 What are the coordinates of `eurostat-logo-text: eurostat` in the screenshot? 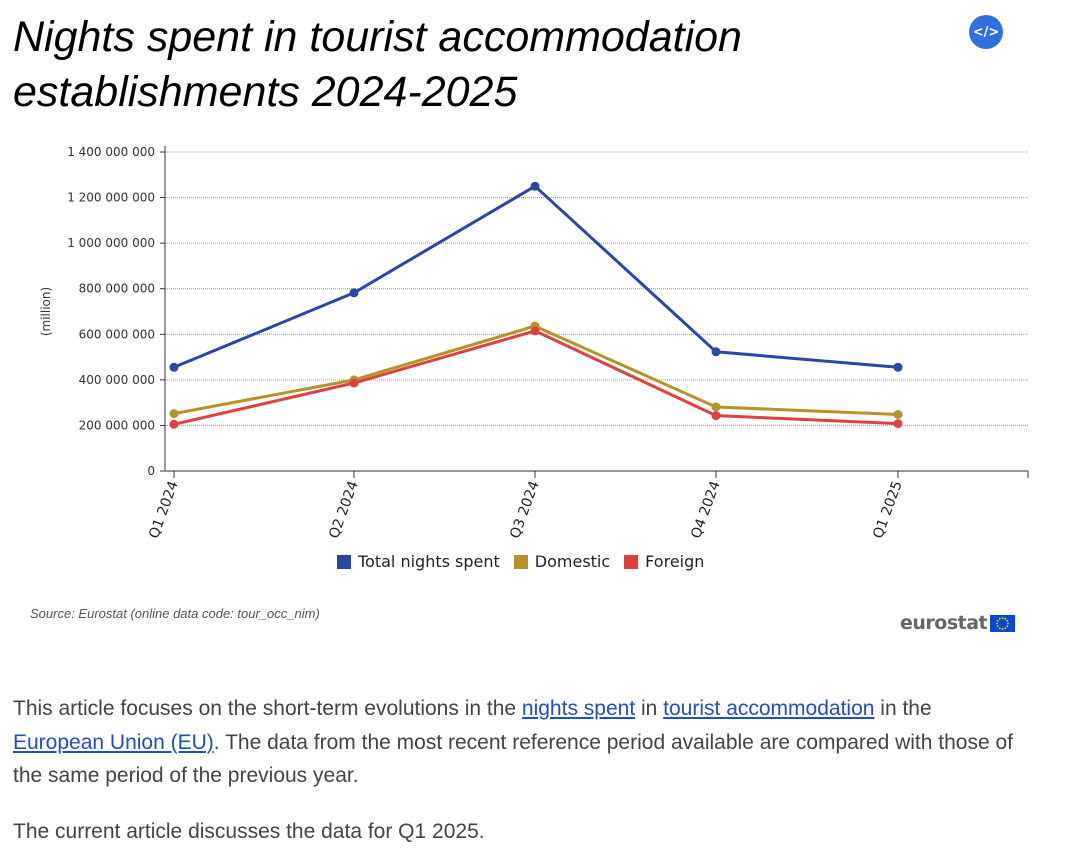 It's located at (944, 623).